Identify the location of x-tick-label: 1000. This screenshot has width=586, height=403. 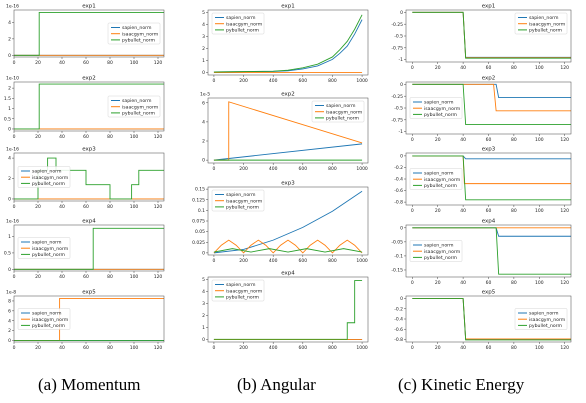
(362, 261).